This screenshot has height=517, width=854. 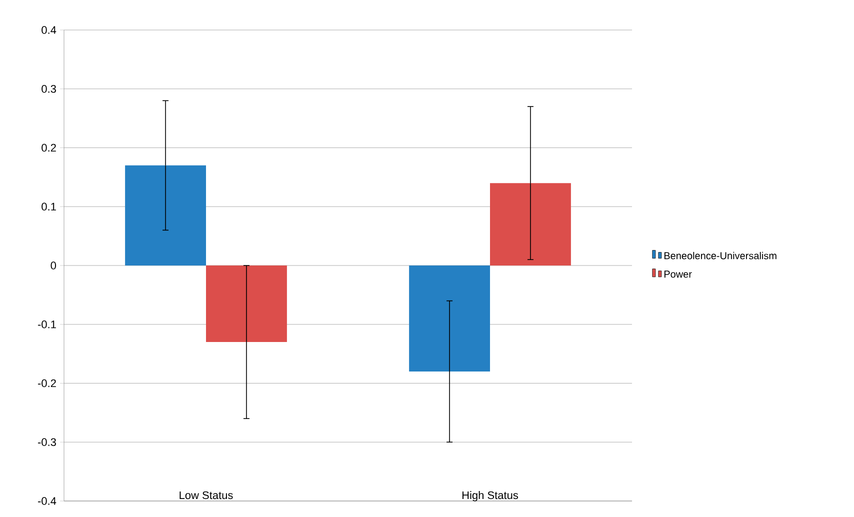 I want to click on legend-label: Power, so click(x=678, y=274).